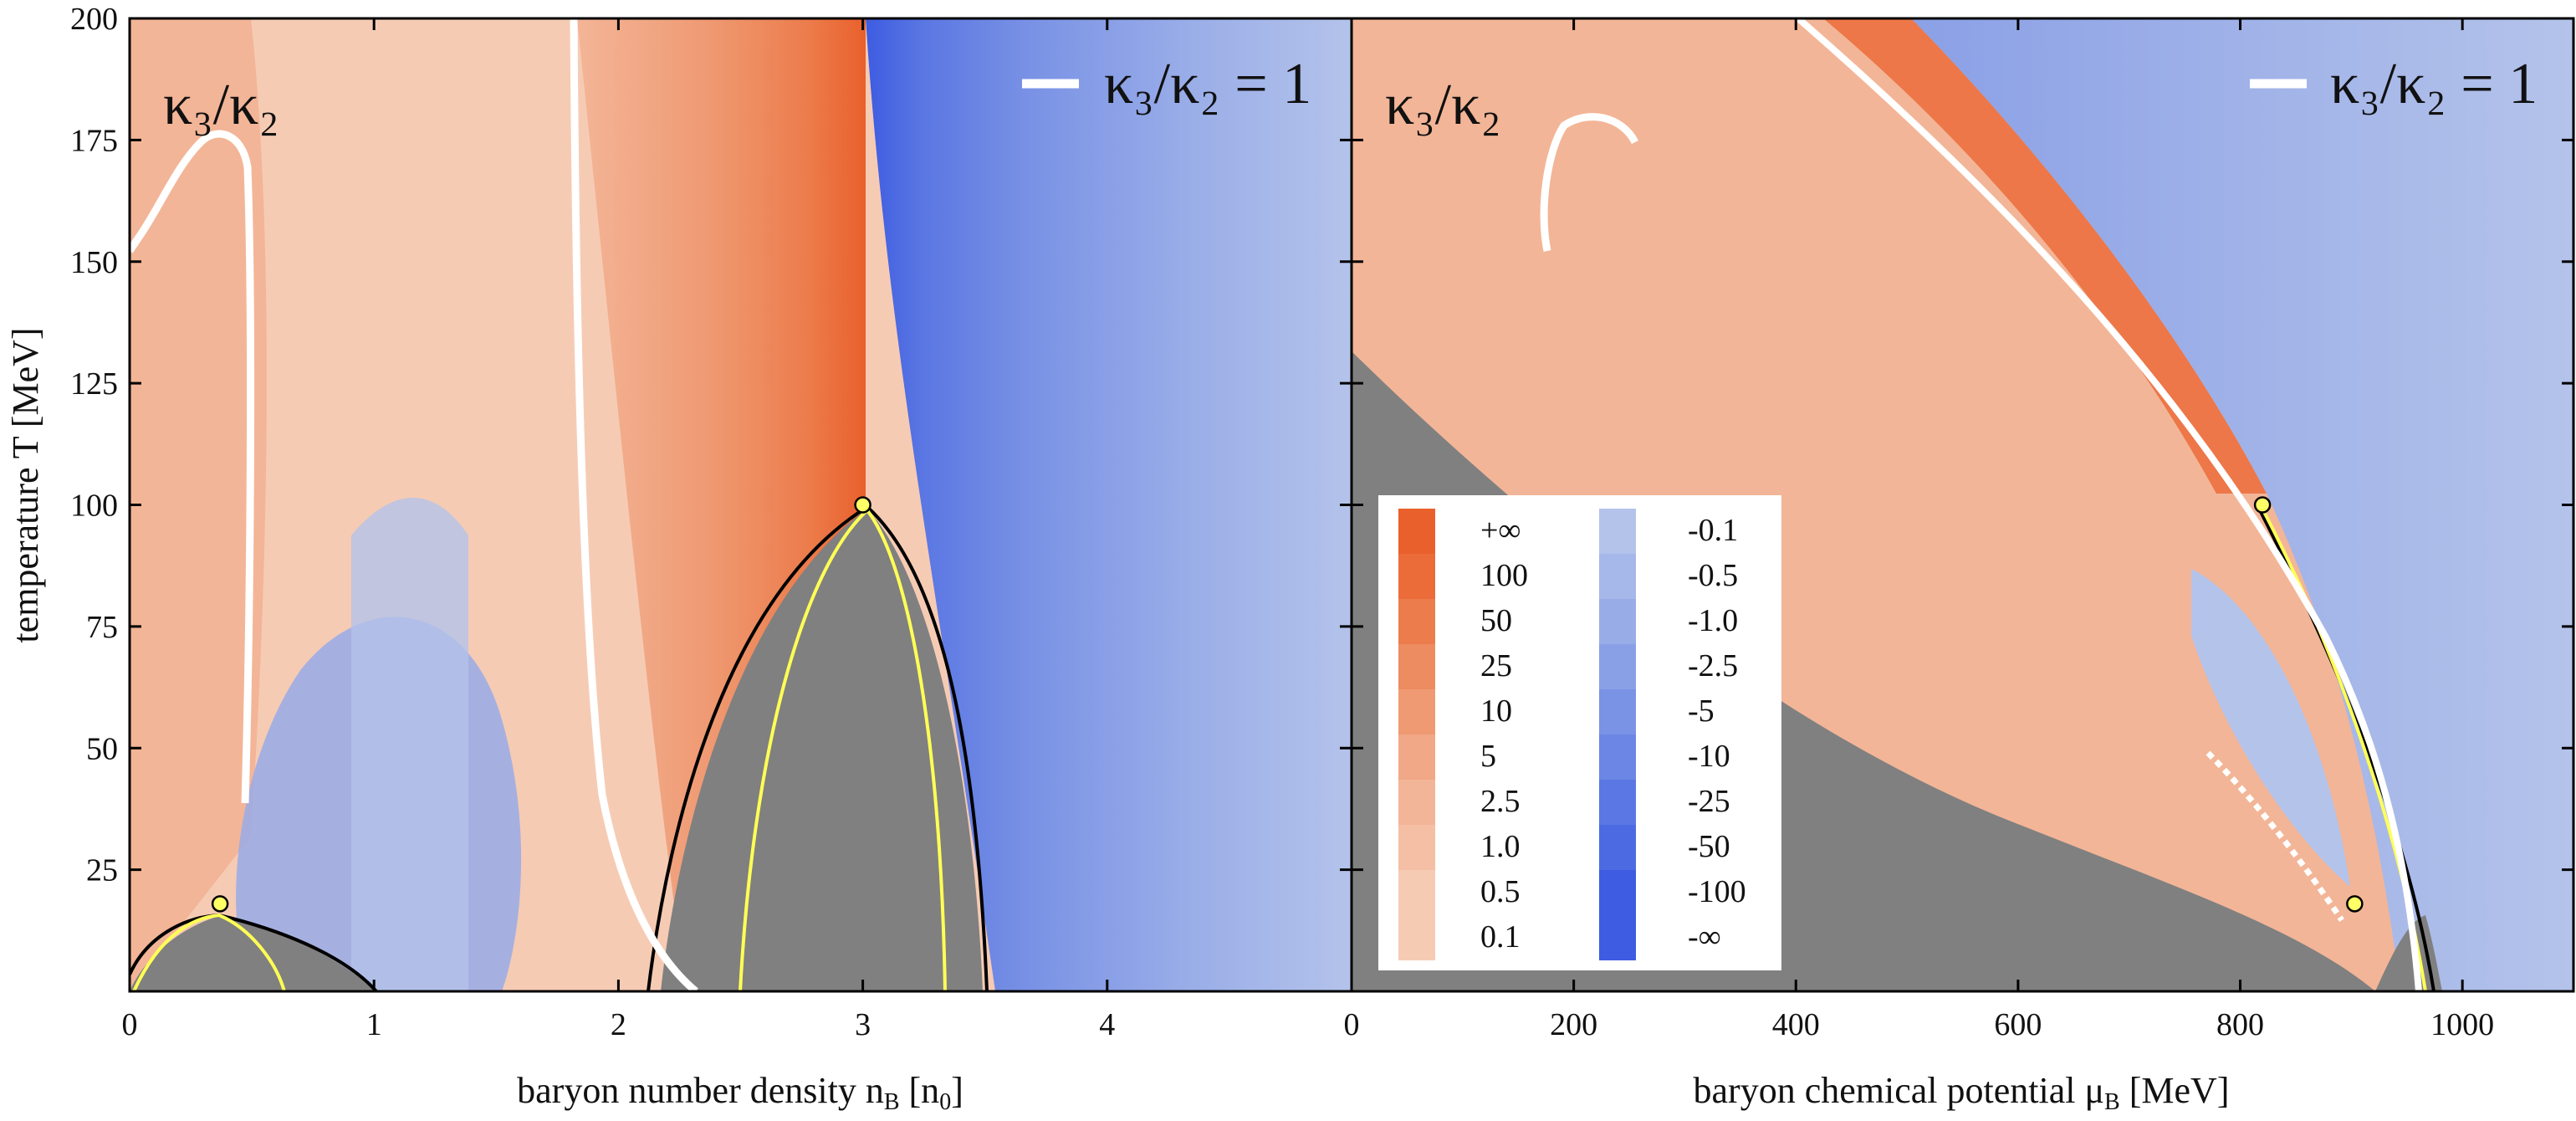 The image size is (2576, 1121). I want to click on colorbar-label-positive: 0.1, so click(1500, 937).